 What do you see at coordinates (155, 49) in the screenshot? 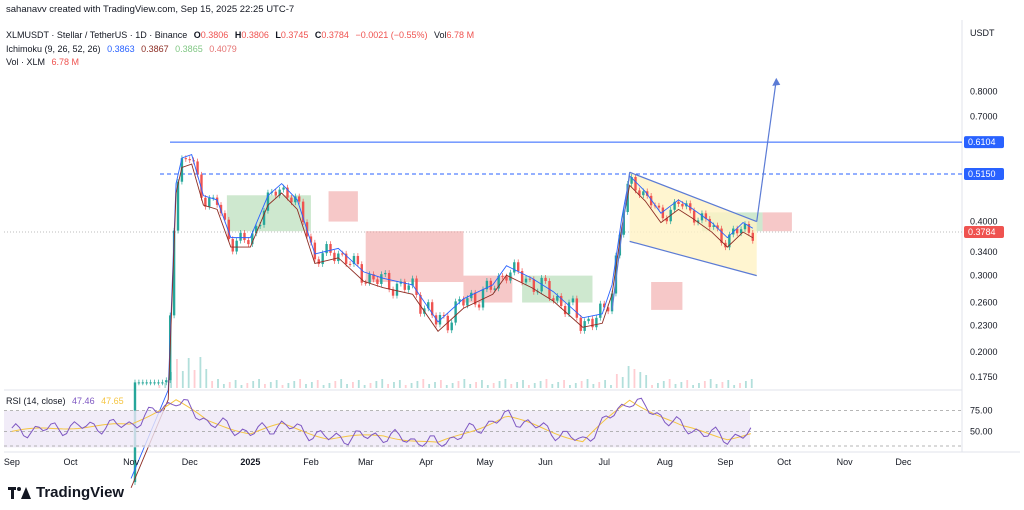
I see `ichimoku-kijun-value: 0.3867` at bounding box center [155, 49].